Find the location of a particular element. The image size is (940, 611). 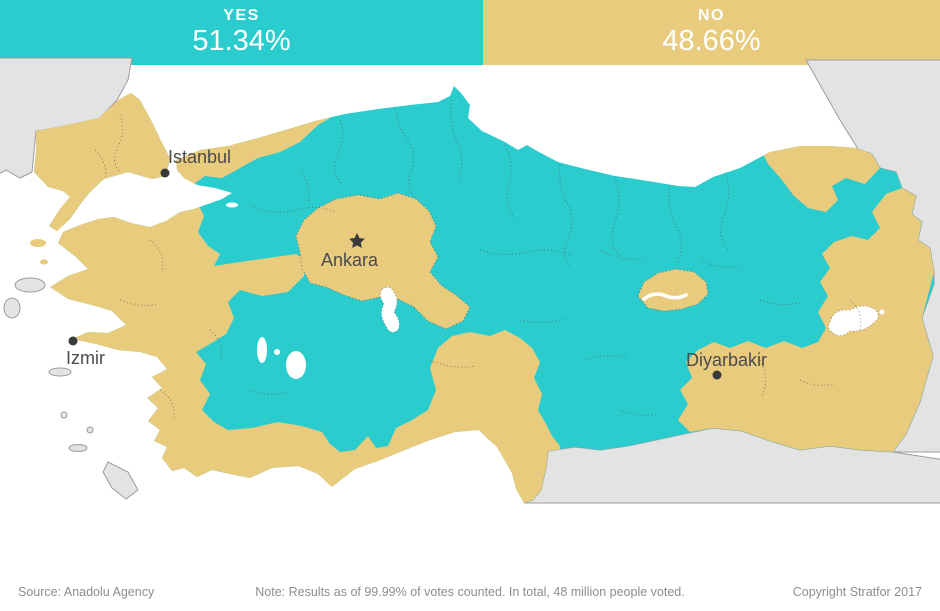

no-region-ankara is located at coordinates (383, 261).